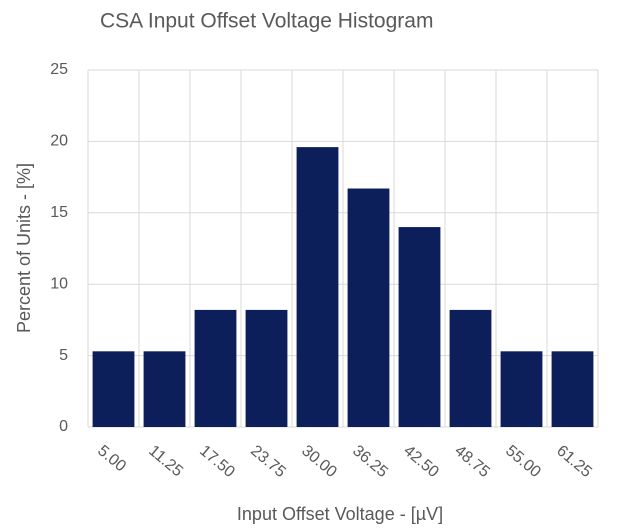 Image resolution: width=628 pixels, height=529 pixels. What do you see at coordinates (59, 212) in the screenshot?
I see `y-tick-label: 15` at bounding box center [59, 212].